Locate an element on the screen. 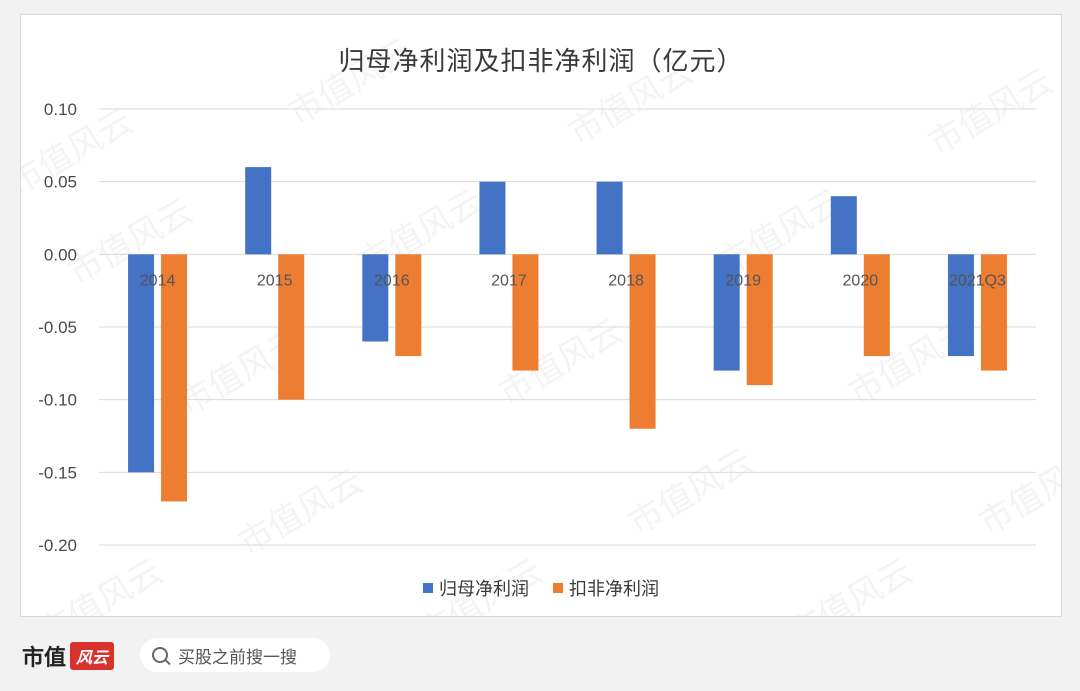  y-tick-label: -0.20 is located at coordinates (57, 545).